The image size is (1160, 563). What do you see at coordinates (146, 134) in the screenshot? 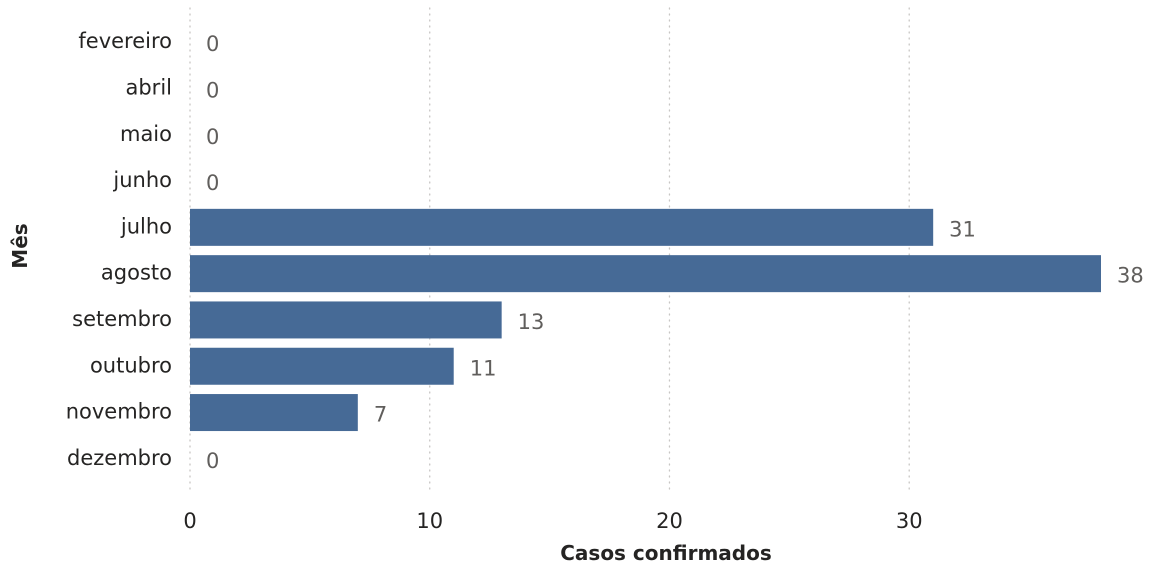
I see `category-label-maio: maio` at bounding box center [146, 134].